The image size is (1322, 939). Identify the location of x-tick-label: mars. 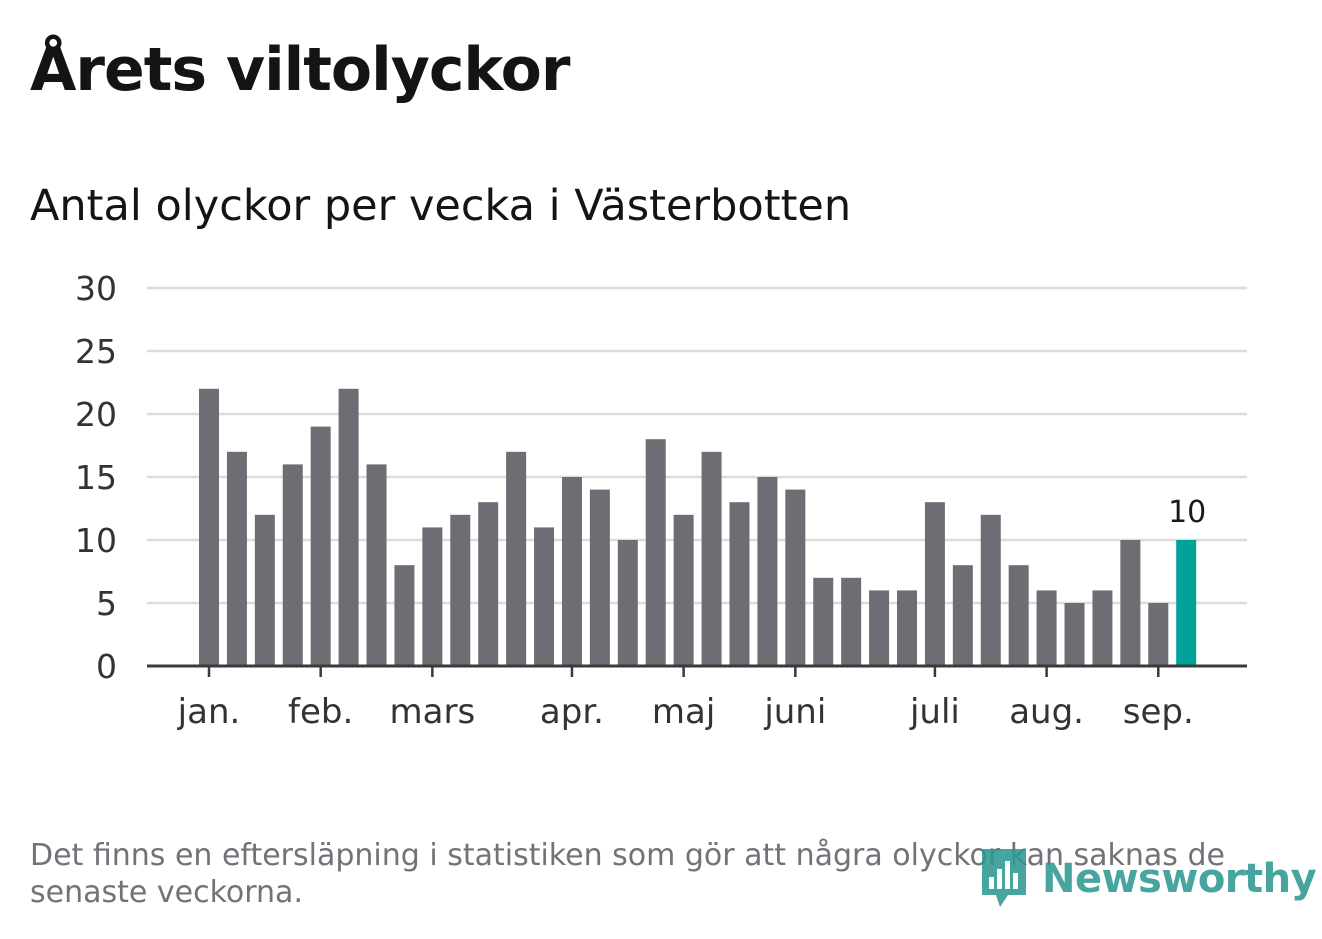
(433, 712).